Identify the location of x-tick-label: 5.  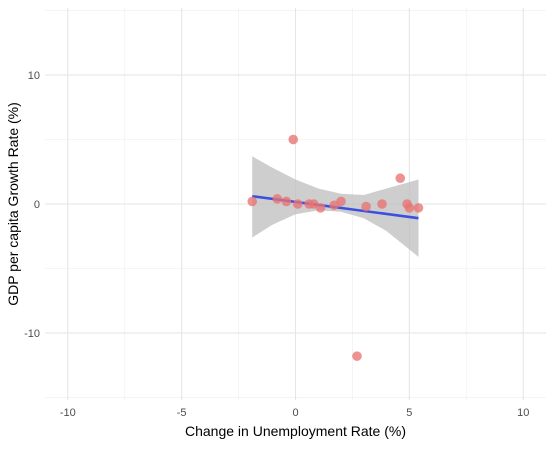
(409, 413).